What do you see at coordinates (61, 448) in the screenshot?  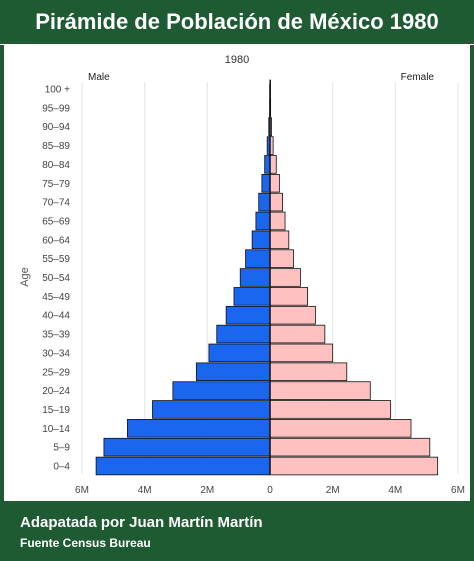 I see `age-group-label: 5–9` at bounding box center [61, 448].